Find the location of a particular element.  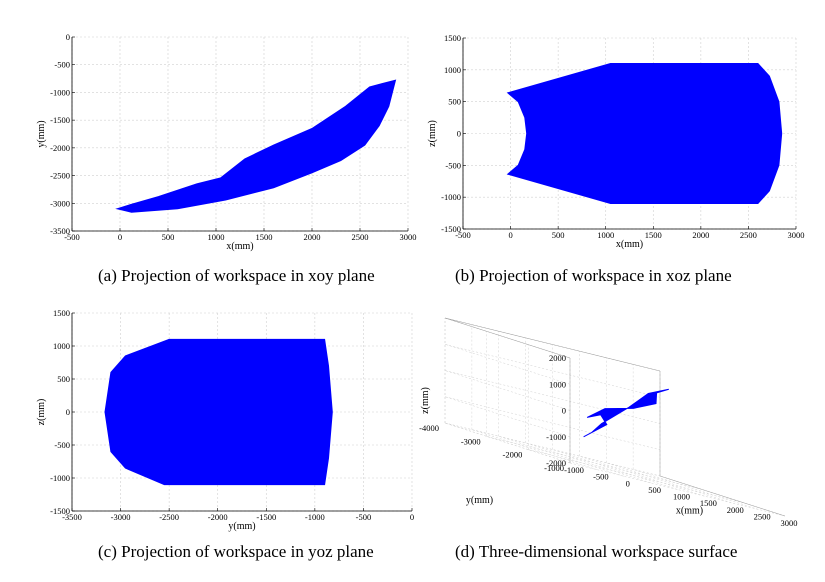

z-tick-label: 2000 is located at coordinates (557, 358).